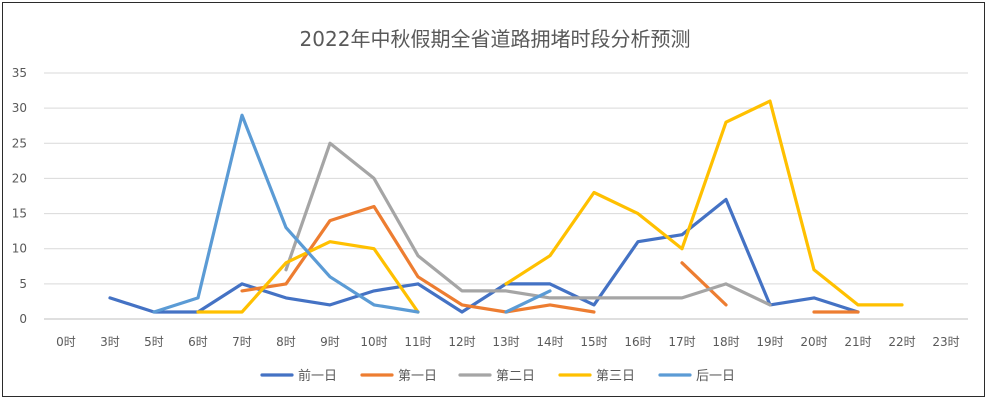 This screenshot has height=401, width=989. Describe the element at coordinates (110, 342) in the screenshot. I see `x-tick-label: 3时` at that location.